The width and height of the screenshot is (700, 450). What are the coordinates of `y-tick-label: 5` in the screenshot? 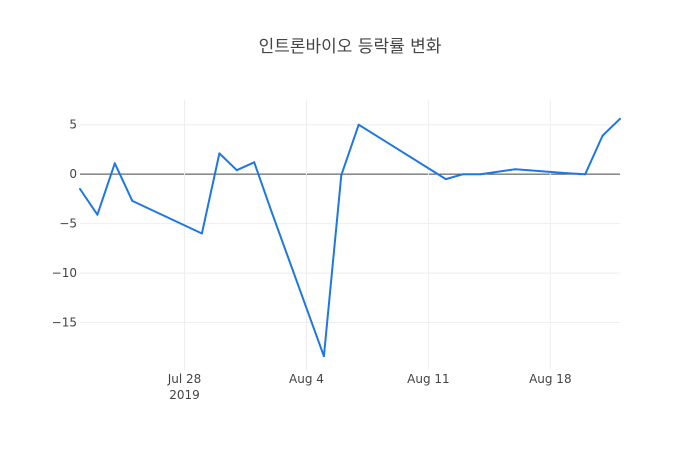 It's located at (73, 125).